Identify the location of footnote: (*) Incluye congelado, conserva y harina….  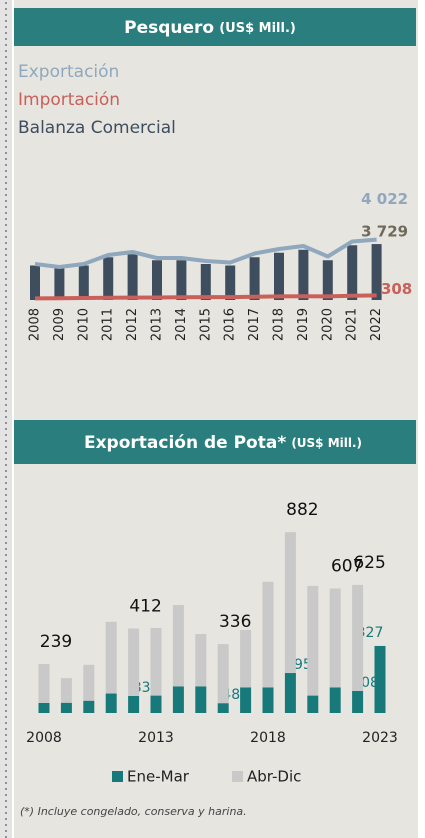
(133, 811).